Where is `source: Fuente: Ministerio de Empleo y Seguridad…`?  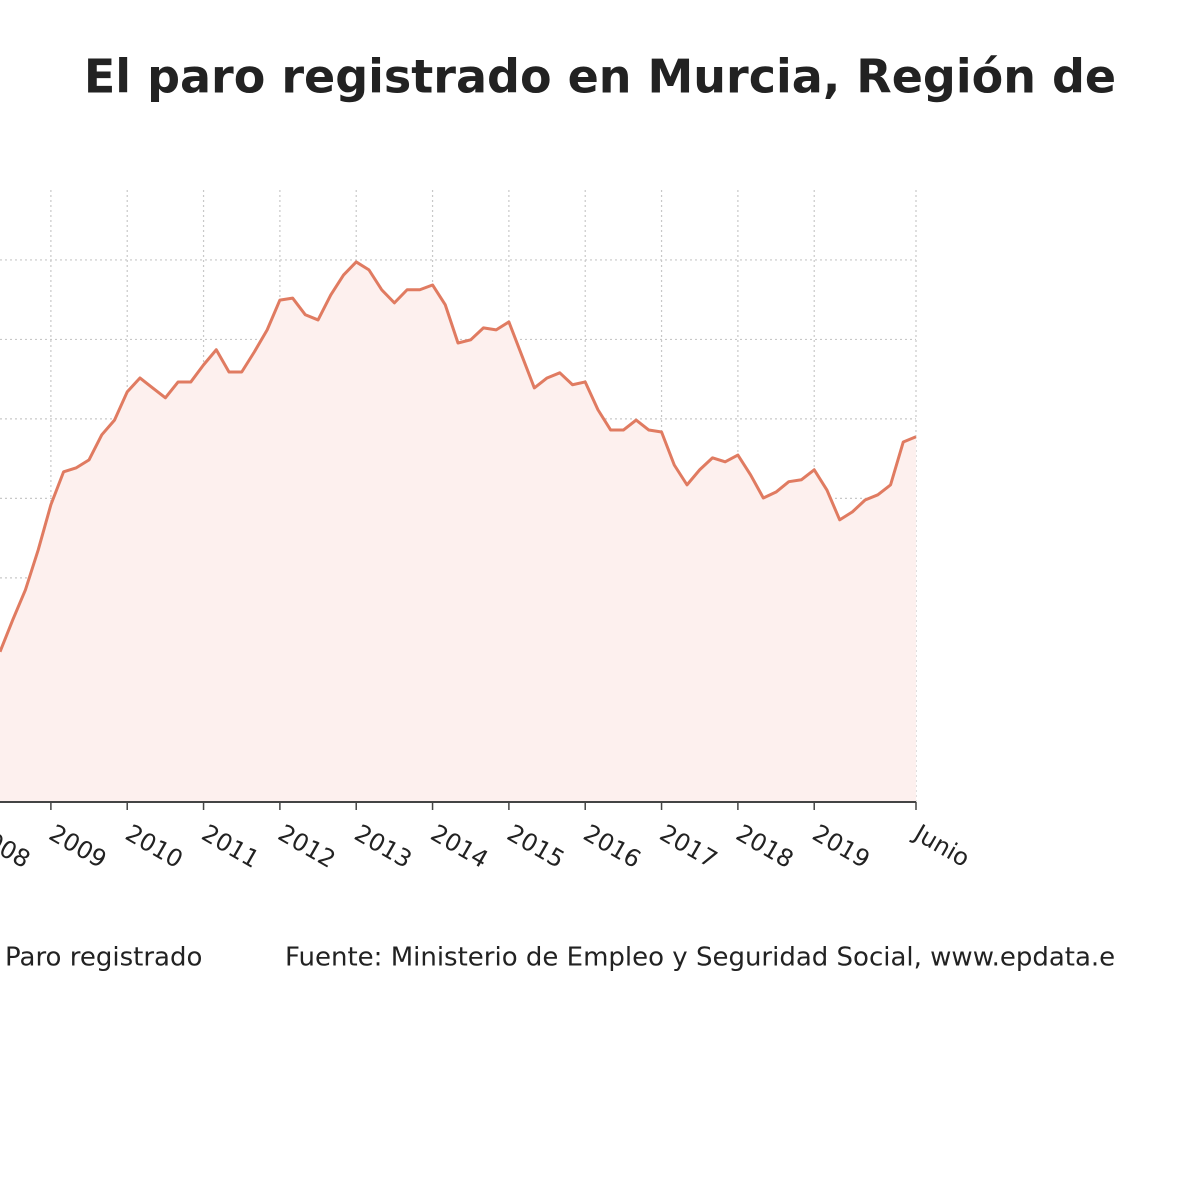 source: Fuente: Ministerio de Empleo y Seguridad… is located at coordinates (700, 958).